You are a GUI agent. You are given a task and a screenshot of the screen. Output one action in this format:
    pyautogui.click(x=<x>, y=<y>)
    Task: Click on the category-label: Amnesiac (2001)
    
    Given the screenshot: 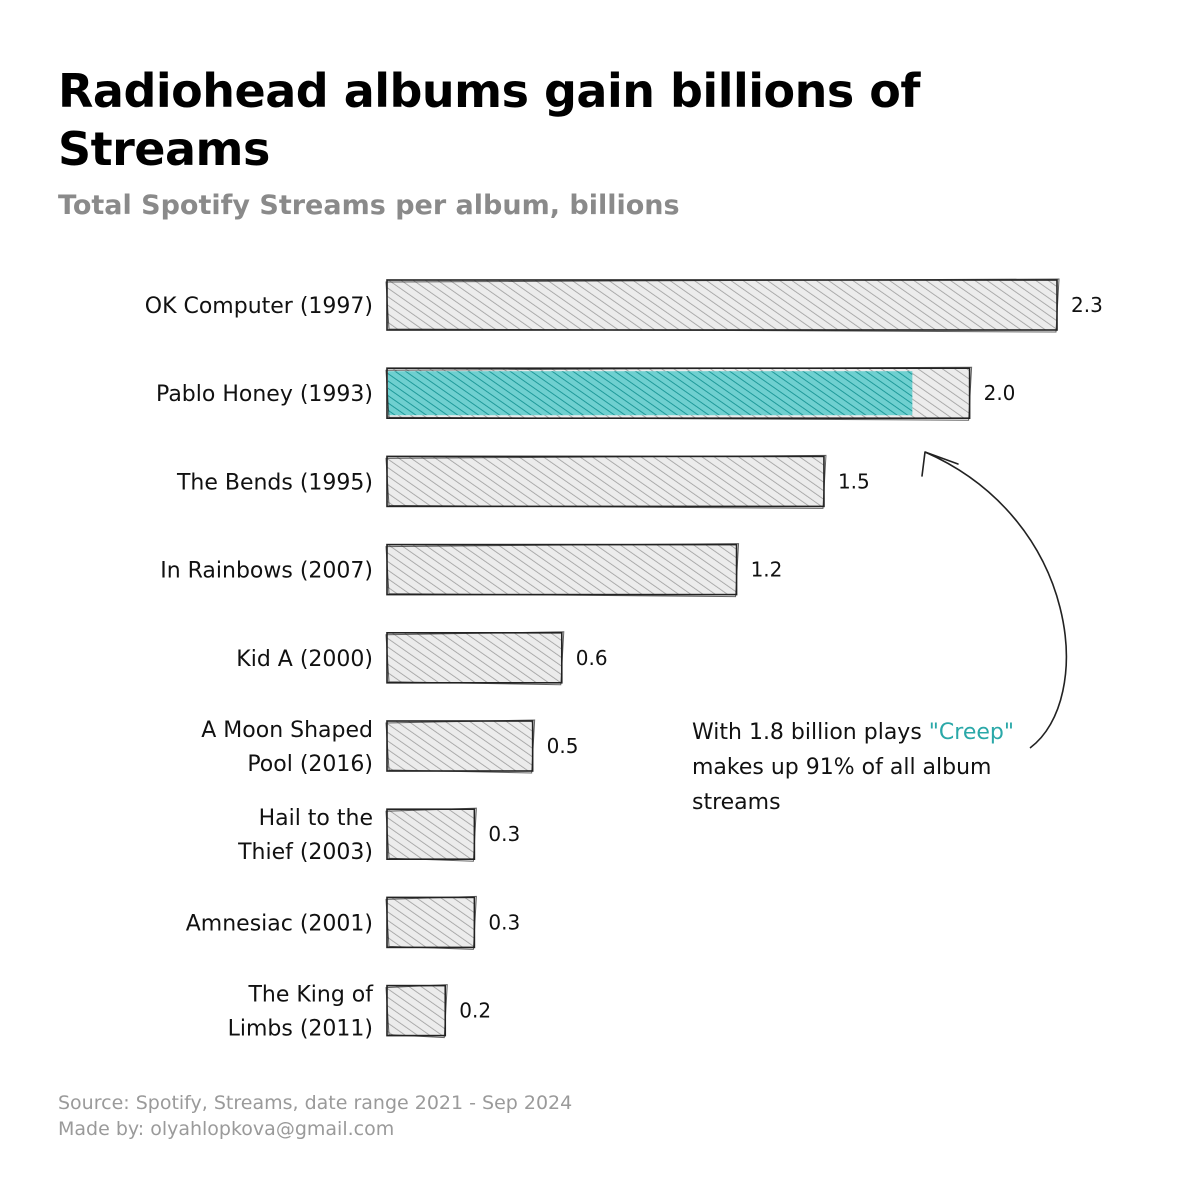 What is the action you would take?
    pyautogui.click(x=279, y=923)
    